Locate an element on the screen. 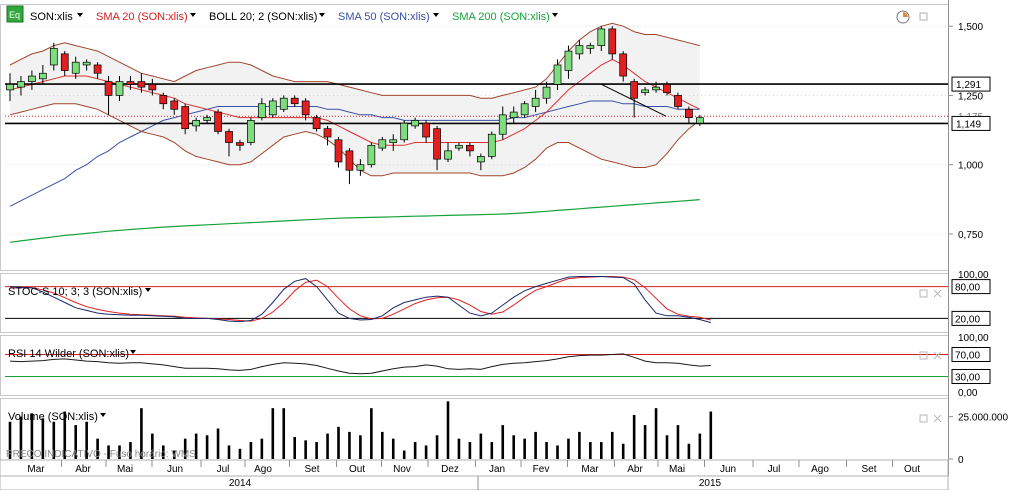 The image size is (1020, 493). level-label: 80,00 is located at coordinates (967, 288).